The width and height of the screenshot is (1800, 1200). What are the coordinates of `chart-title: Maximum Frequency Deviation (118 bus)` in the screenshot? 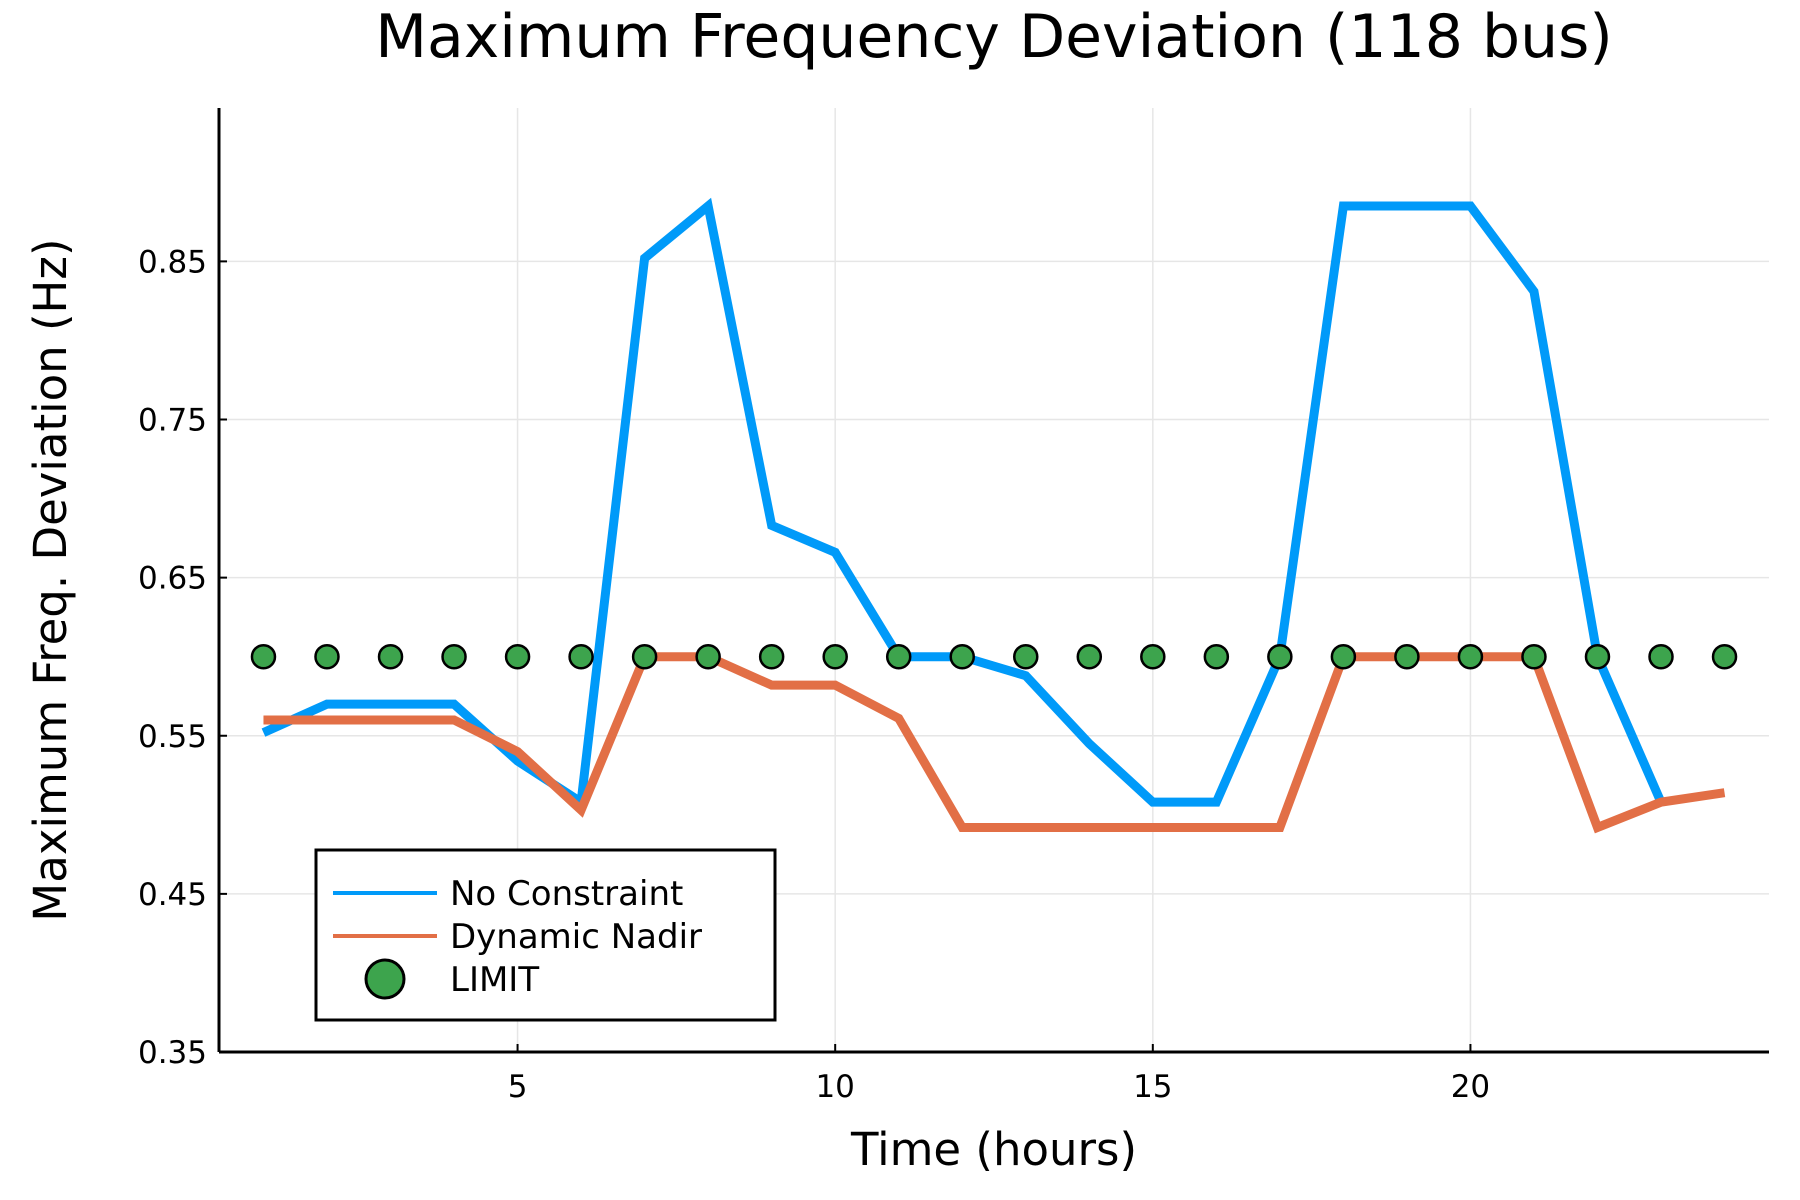 It's located at (994, 37).